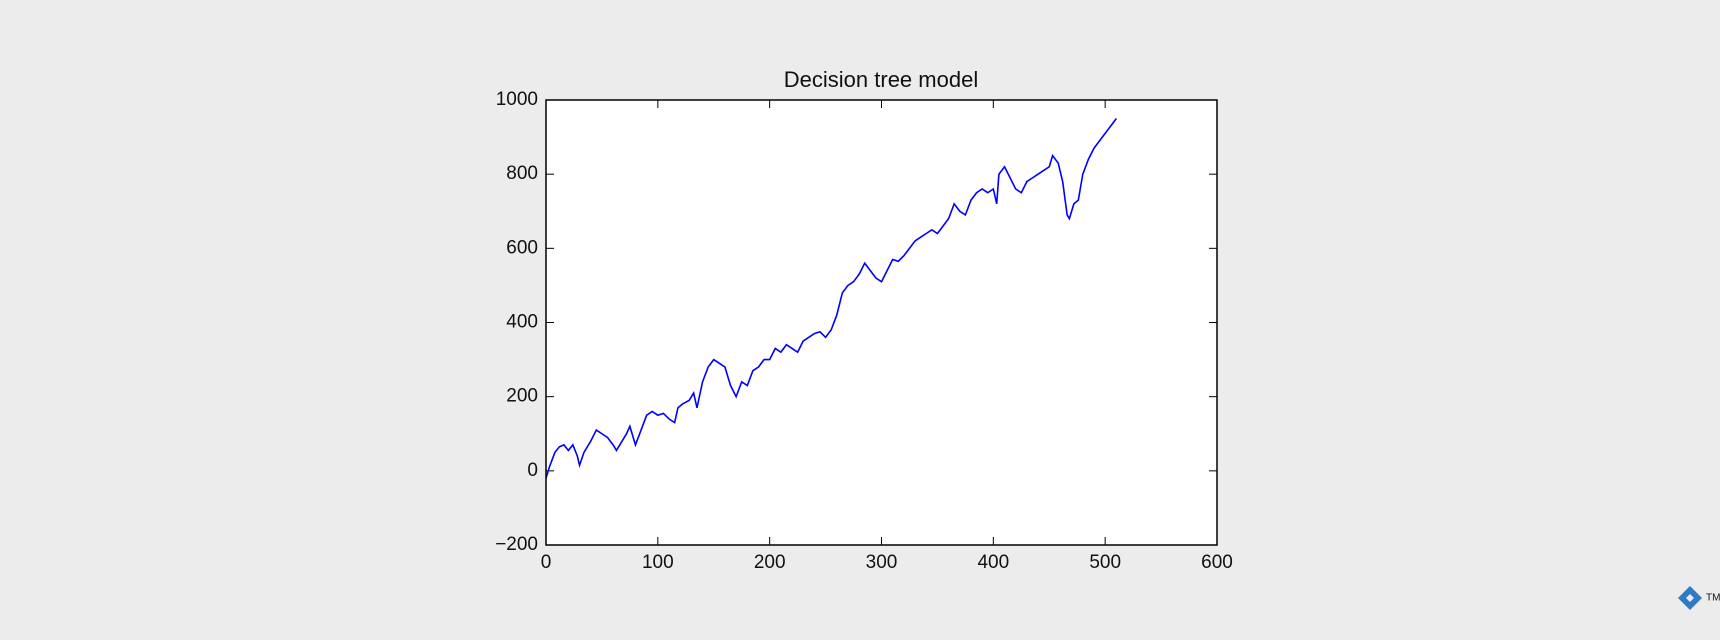 The image size is (1720, 640). I want to click on y-tick-label: 800, so click(522, 173).